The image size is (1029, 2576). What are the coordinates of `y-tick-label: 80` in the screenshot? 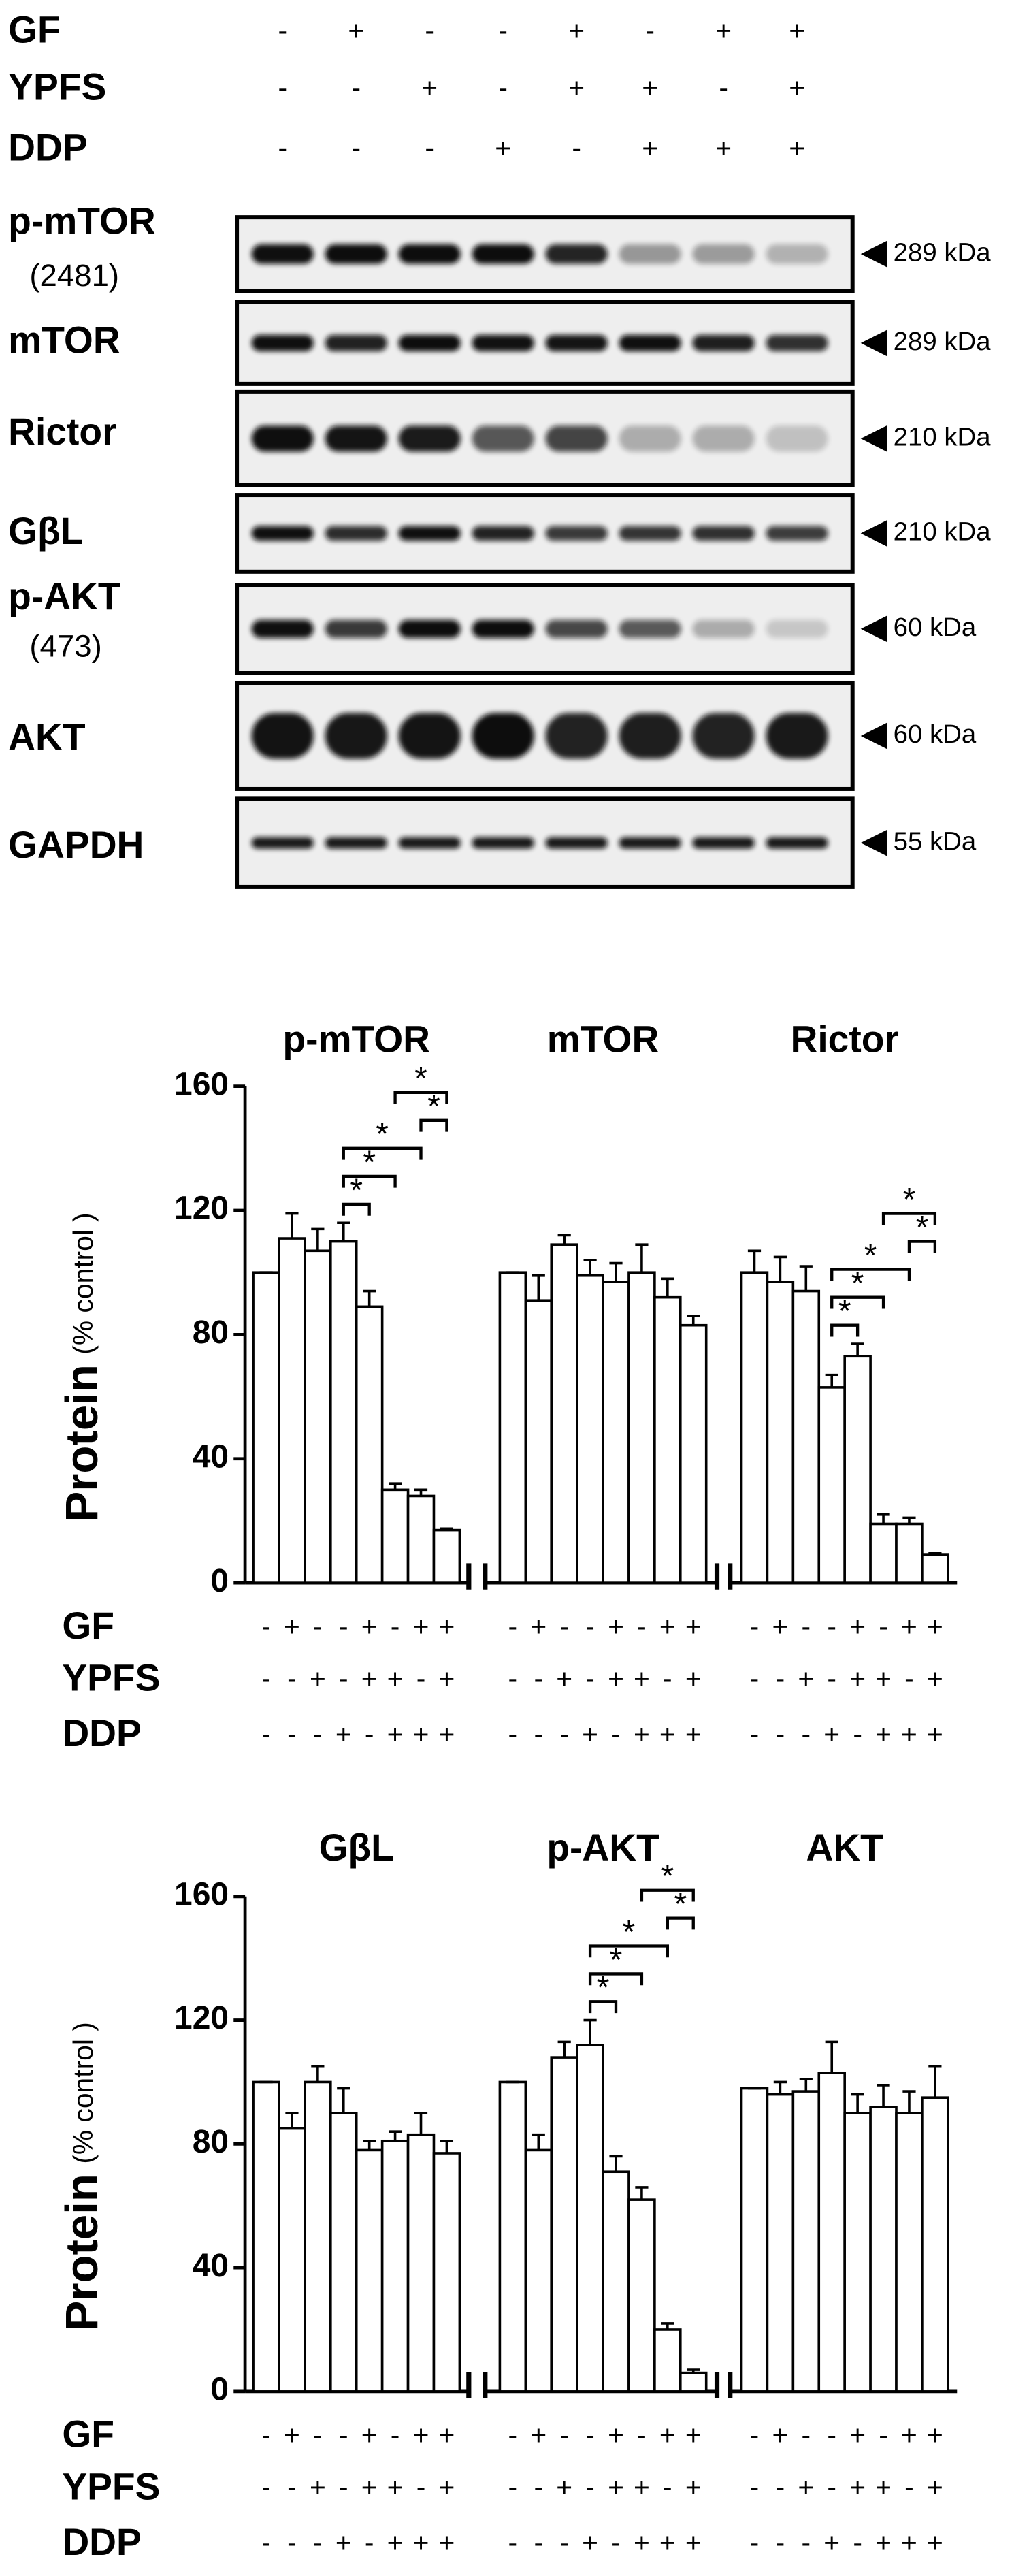 It's located at (211, 2142).